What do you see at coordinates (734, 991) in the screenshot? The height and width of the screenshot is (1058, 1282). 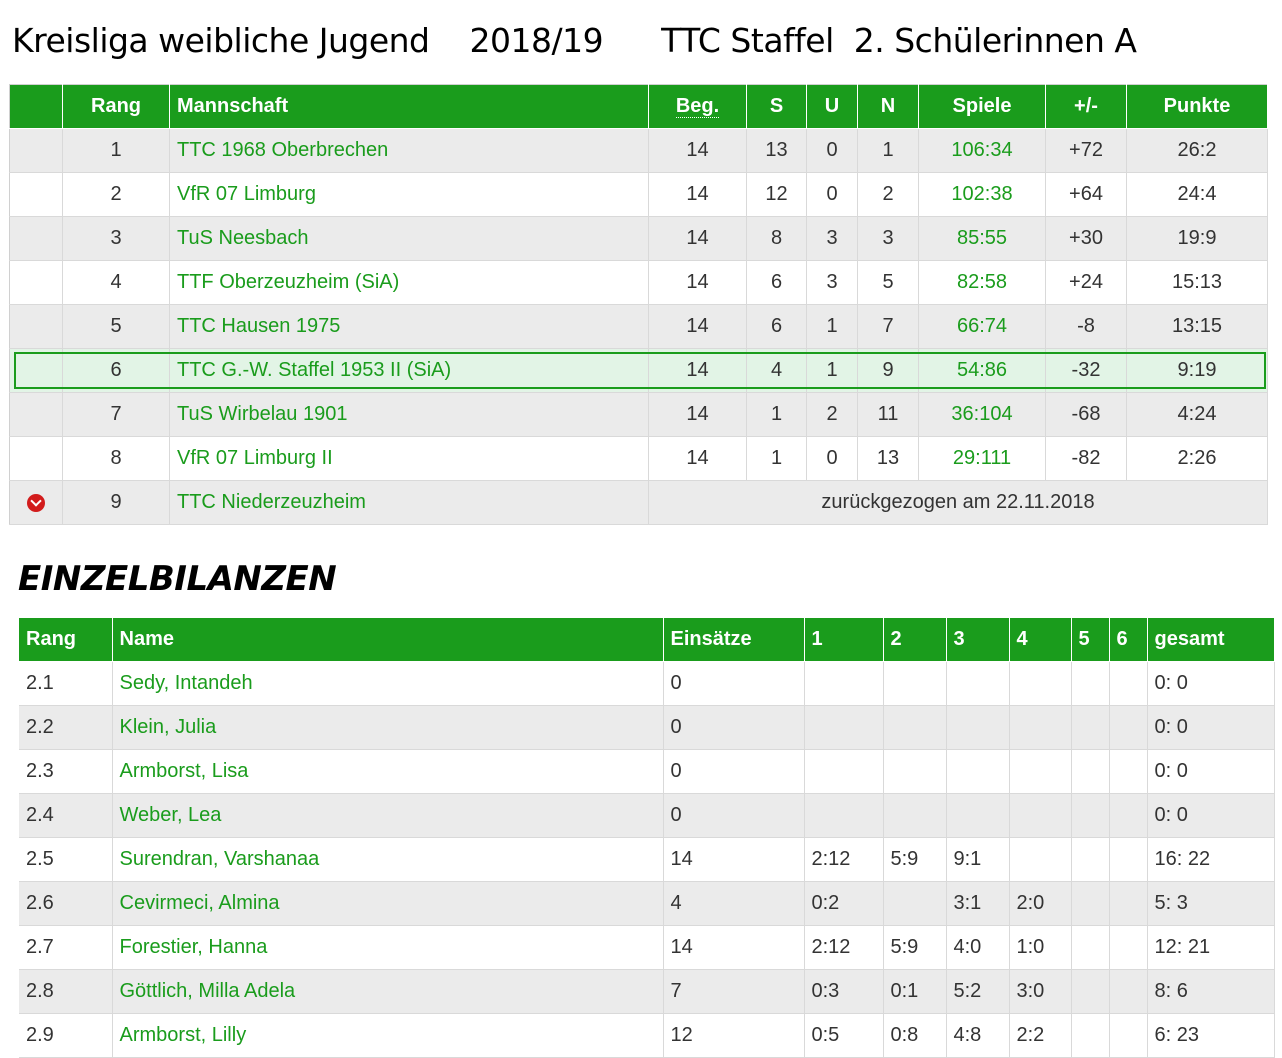 I see `player-einsaetze: 7` at bounding box center [734, 991].